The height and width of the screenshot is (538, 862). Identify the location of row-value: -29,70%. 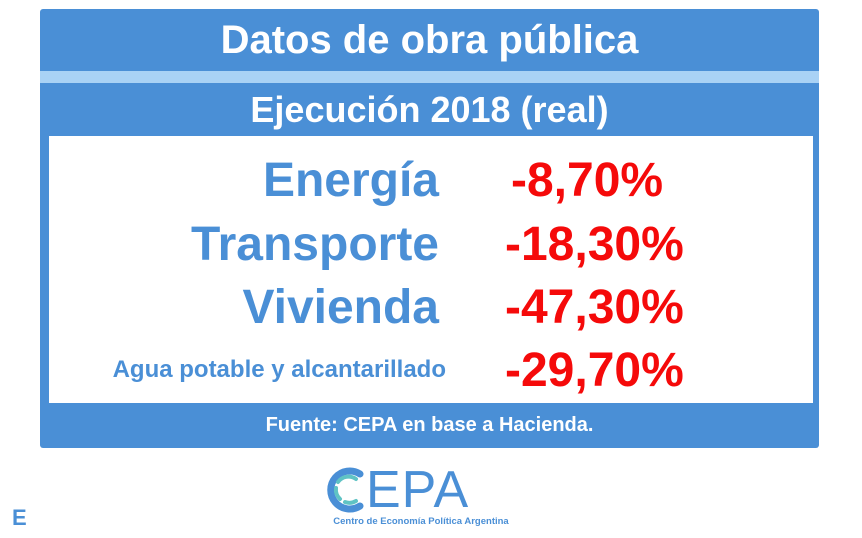
(594, 370).